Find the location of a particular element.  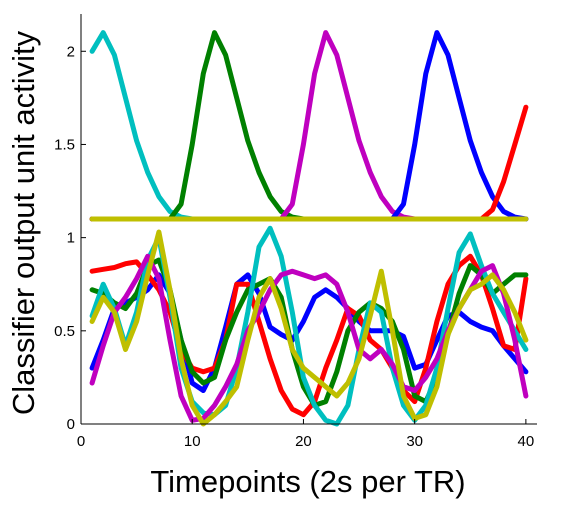

x-axis-label: Timepoints (2s per TR) is located at coordinates (307, 481).